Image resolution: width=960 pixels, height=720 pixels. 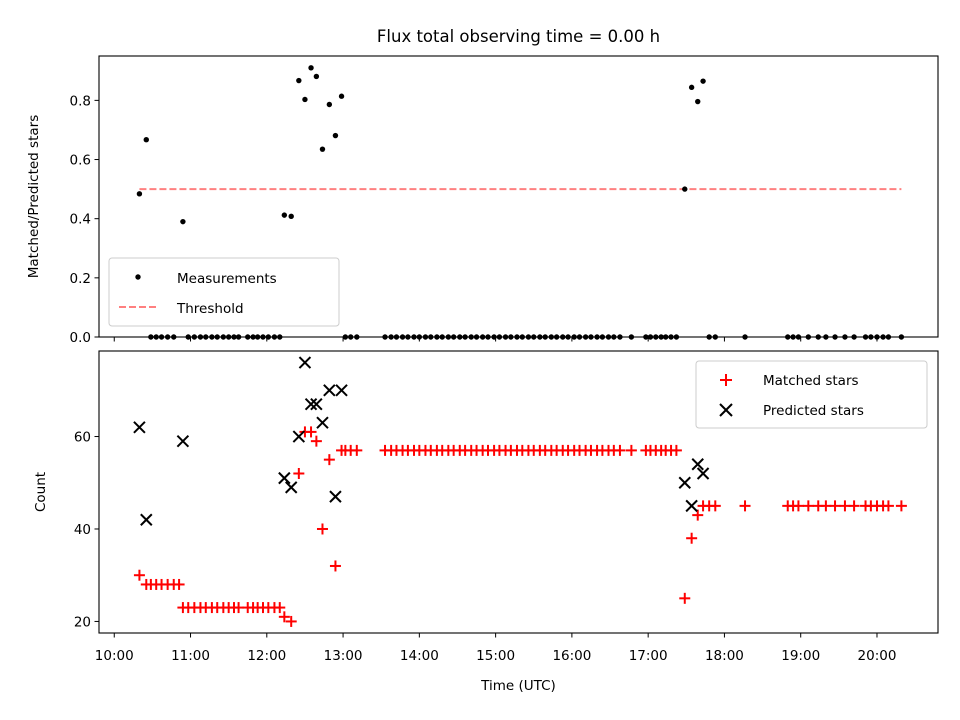 What do you see at coordinates (495, 339) in the screenshot?
I see `top-x-axis` at bounding box center [495, 339].